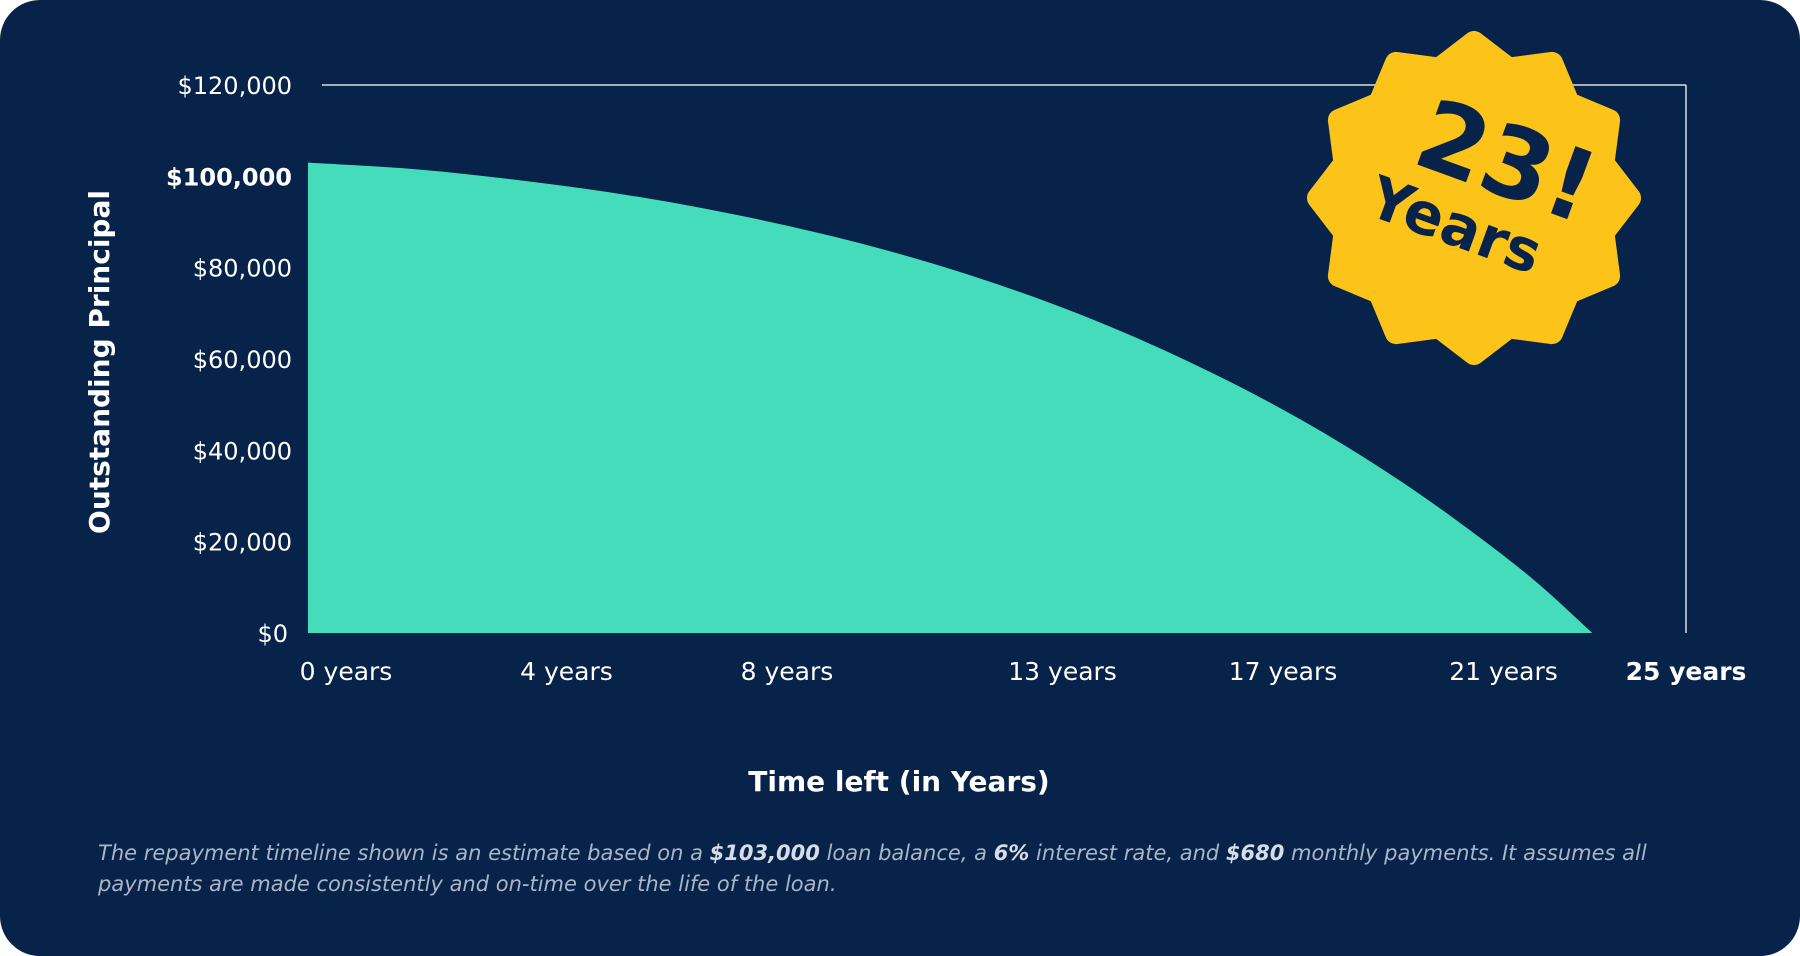 This screenshot has width=1800, height=956. What do you see at coordinates (229, 177) in the screenshot?
I see `y-tick-label: $100,000` at bounding box center [229, 177].